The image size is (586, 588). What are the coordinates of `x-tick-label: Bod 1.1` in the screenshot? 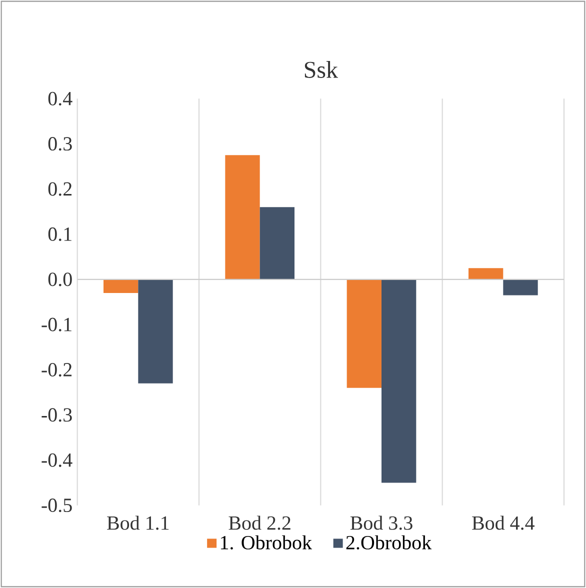 It's located at (138, 523).